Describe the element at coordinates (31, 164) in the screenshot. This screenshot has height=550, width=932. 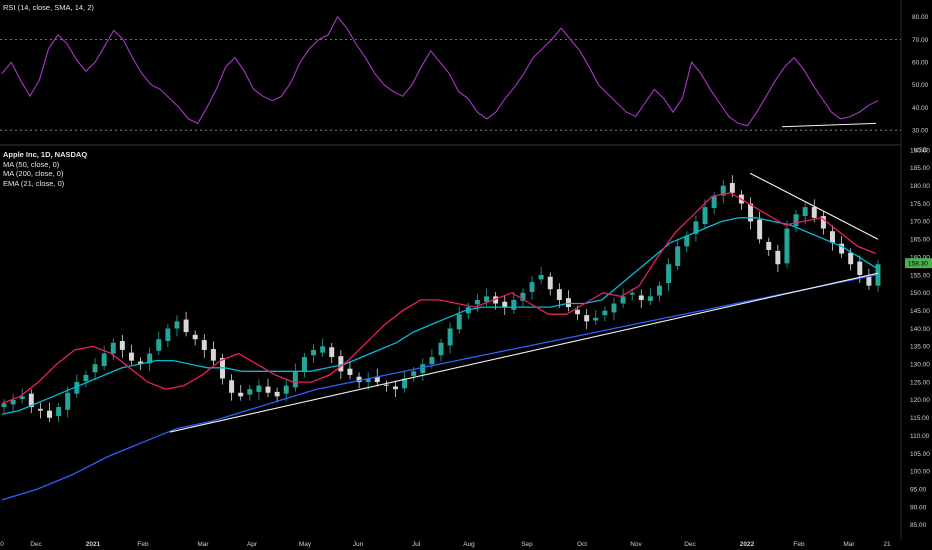
I see `ma50-legend: MA (50, close, 0)` at that location.